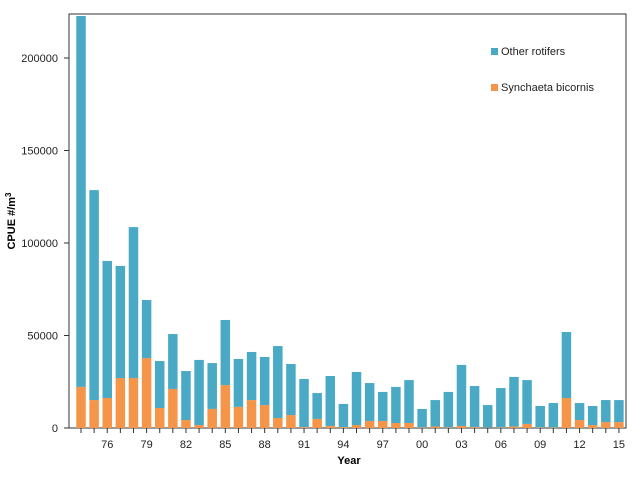  What do you see at coordinates (39, 244) in the screenshot?
I see `y-tick-label: 100000` at bounding box center [39, 244].